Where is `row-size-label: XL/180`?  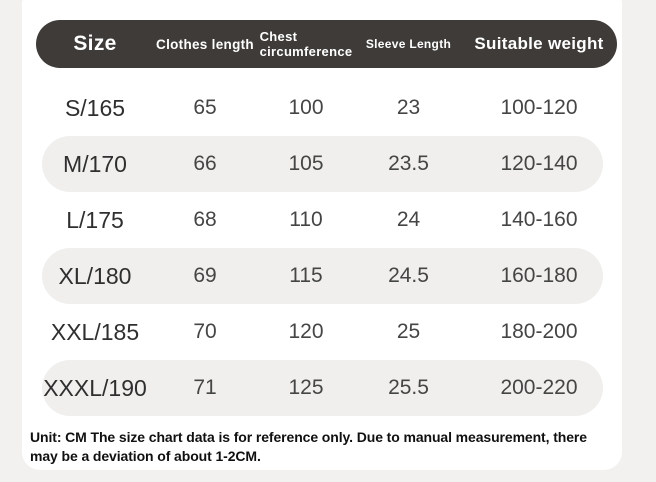 row-size-label: XL/180 is located at coordinates (95, 275).